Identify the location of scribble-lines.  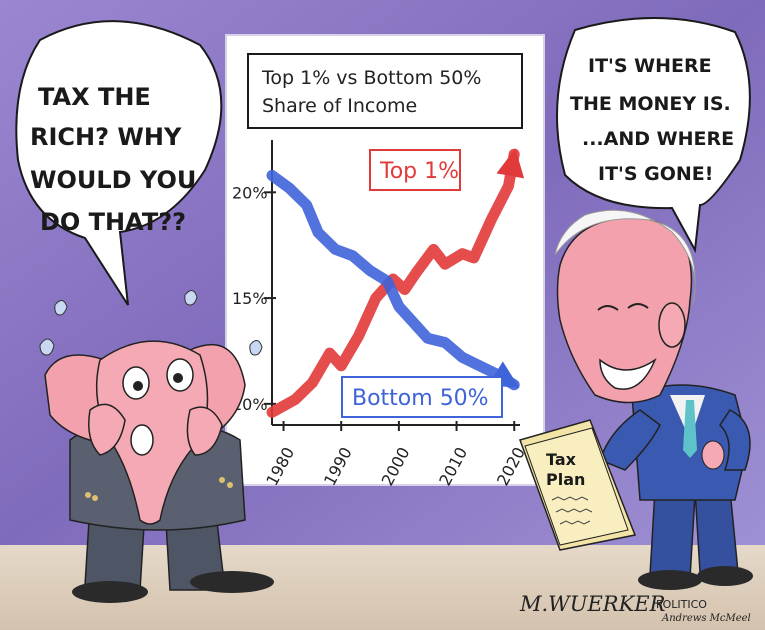
(572, 510).